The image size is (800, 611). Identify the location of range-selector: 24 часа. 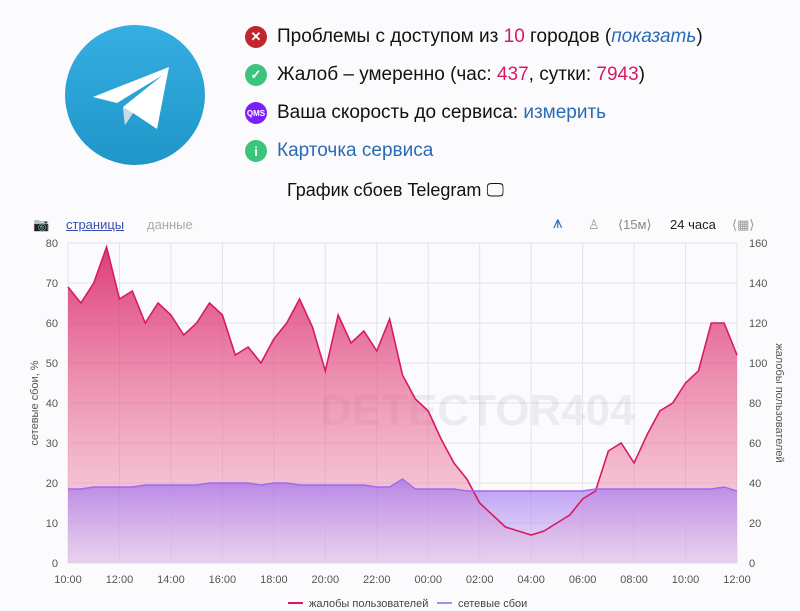
(693, 224).